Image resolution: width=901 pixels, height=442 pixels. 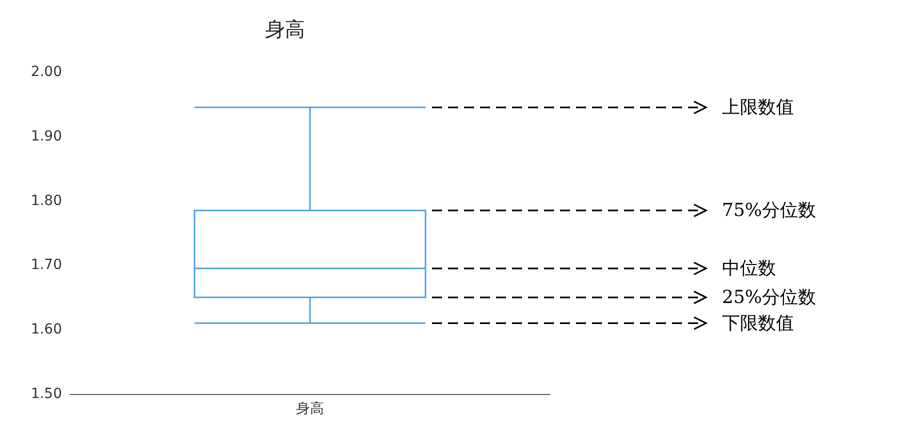 What do you see at coordinates (769, 298) in the screenshot?
I see `text: 25%分位数` at bounding box center [769, 298].